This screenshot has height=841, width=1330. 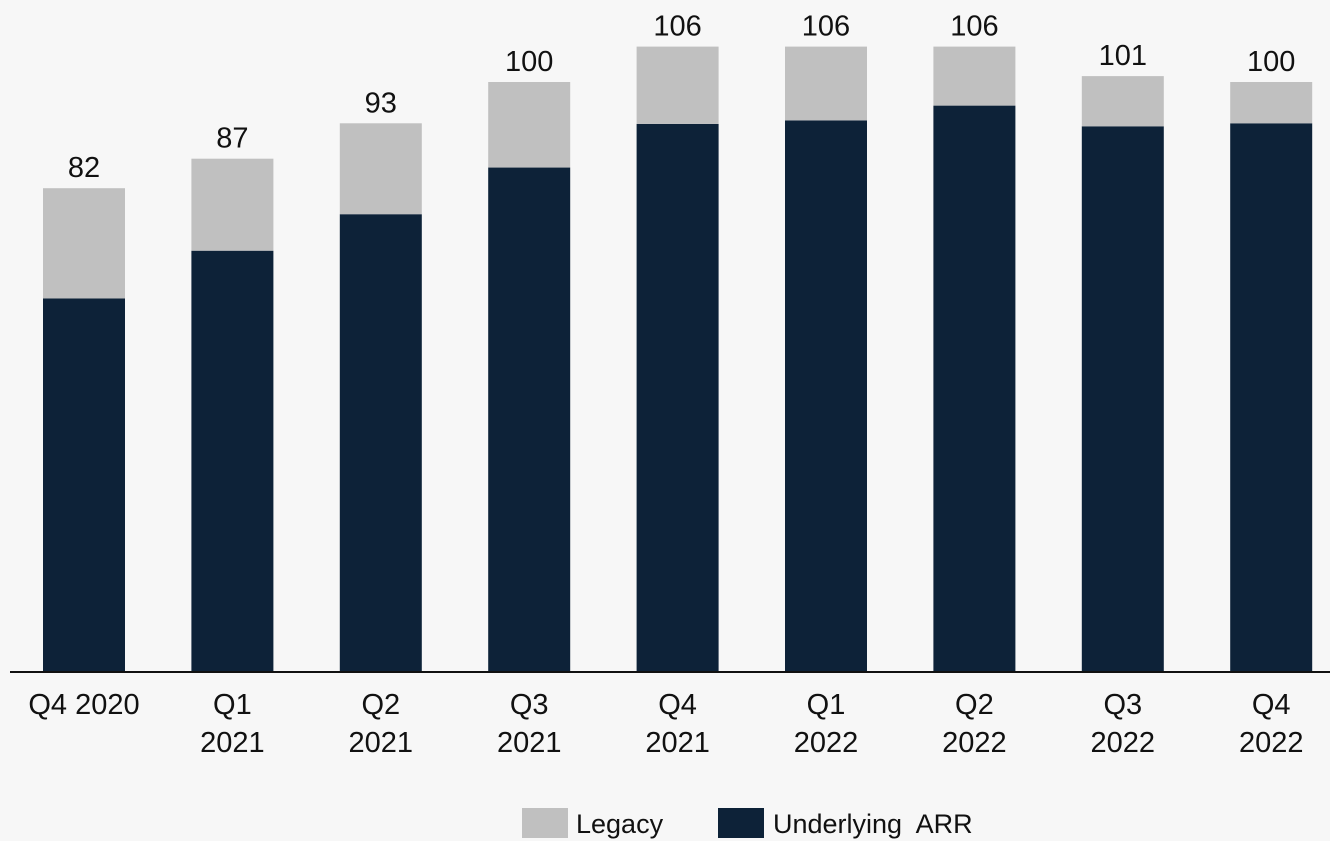 What do you see at coordinates (620, 824) in the screenshot?
I see `legend-label-legacy: Legacy` at bounding box center [620, 824].